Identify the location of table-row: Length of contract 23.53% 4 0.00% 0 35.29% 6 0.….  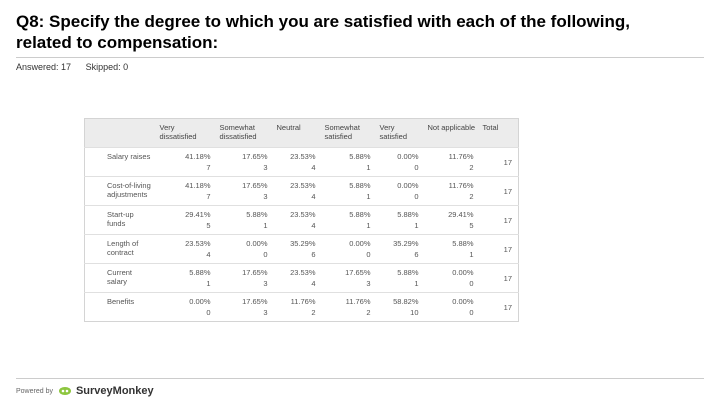
(301, 249).